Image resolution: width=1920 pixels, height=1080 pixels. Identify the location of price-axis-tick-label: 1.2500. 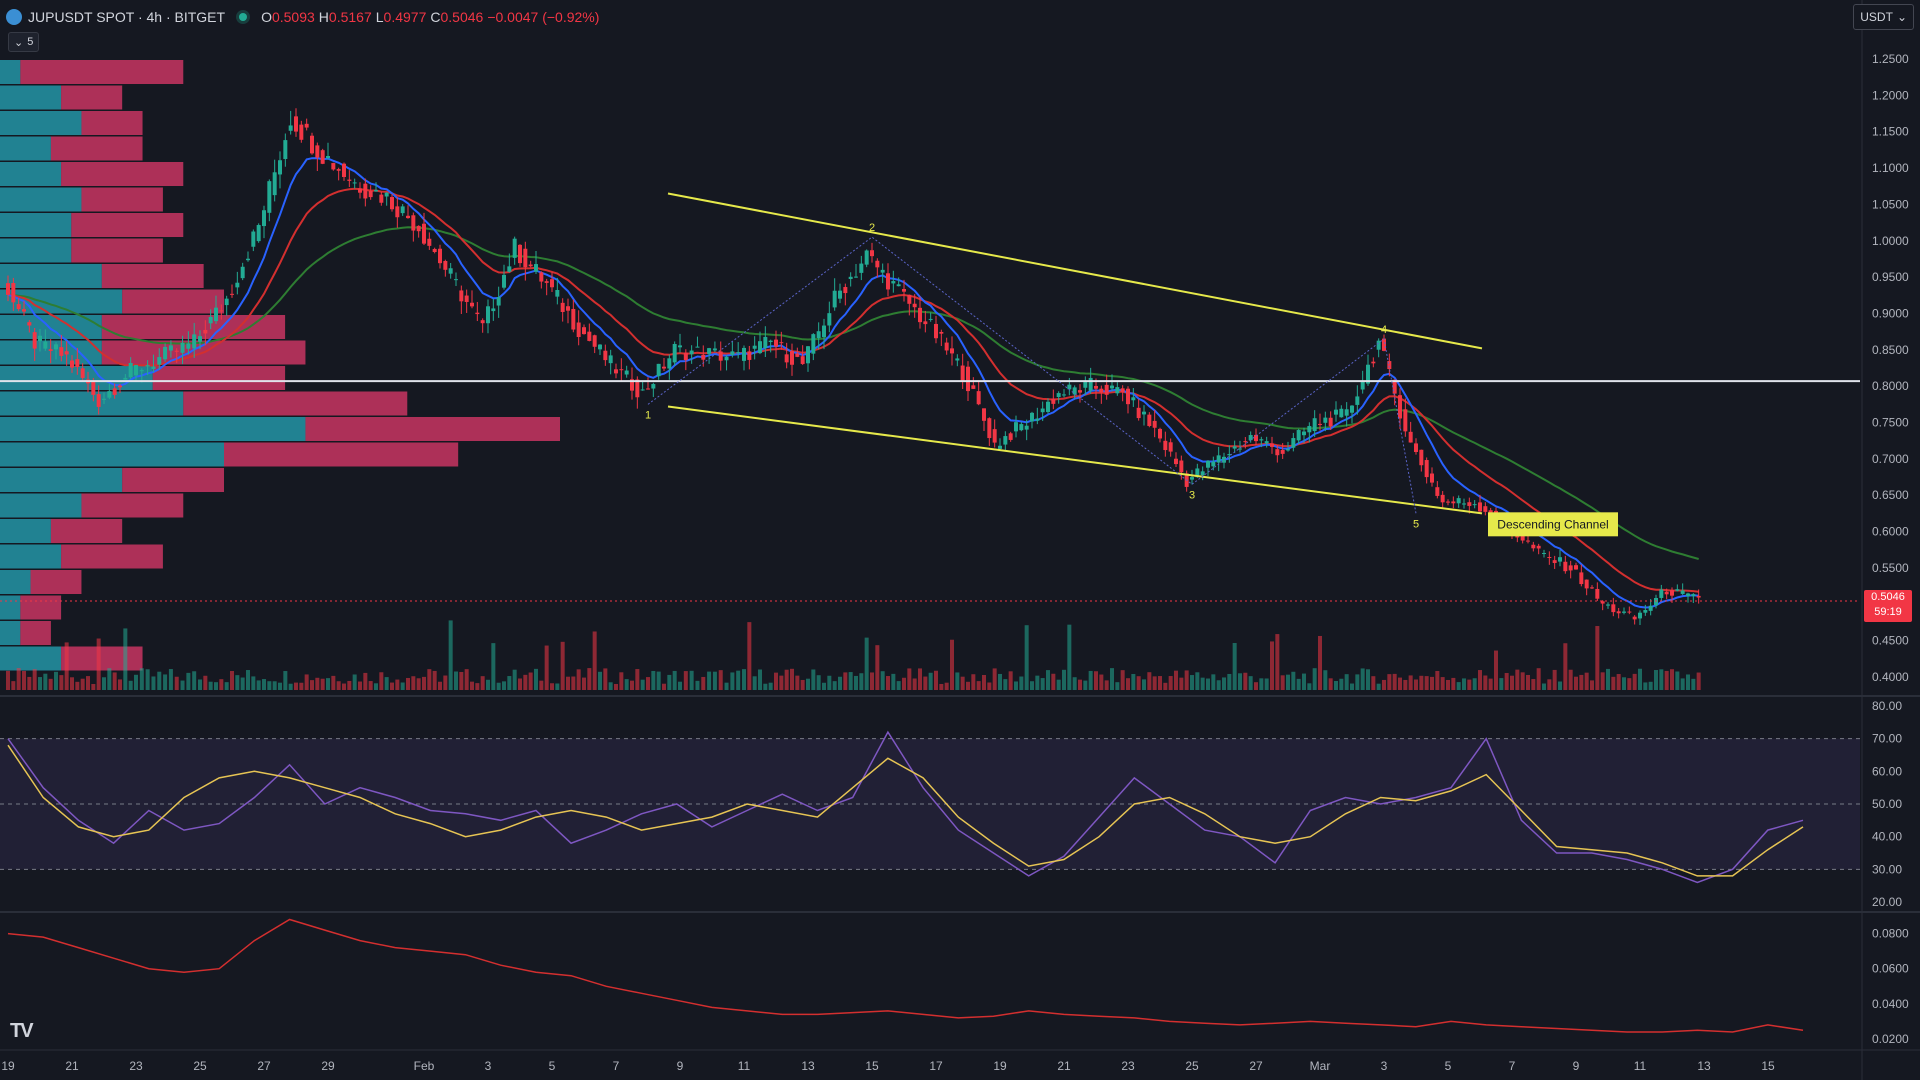
(1890, 59).